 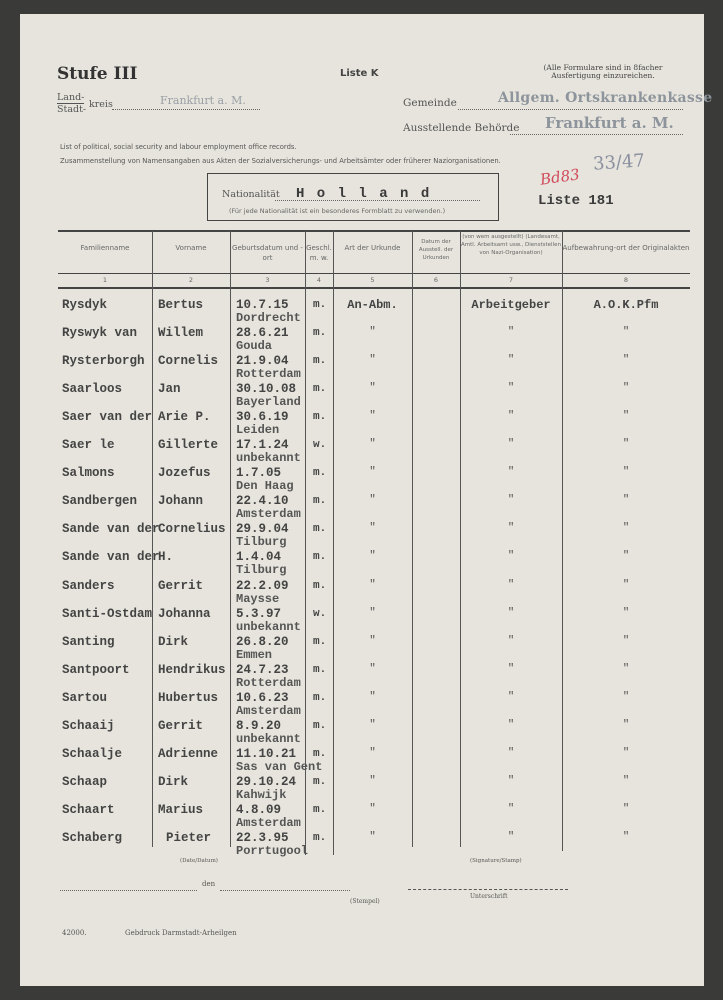 What do you see at coordinates (596, 129) in the screenshot?
I see `behoerde-field` at bounding box center [596, 129].